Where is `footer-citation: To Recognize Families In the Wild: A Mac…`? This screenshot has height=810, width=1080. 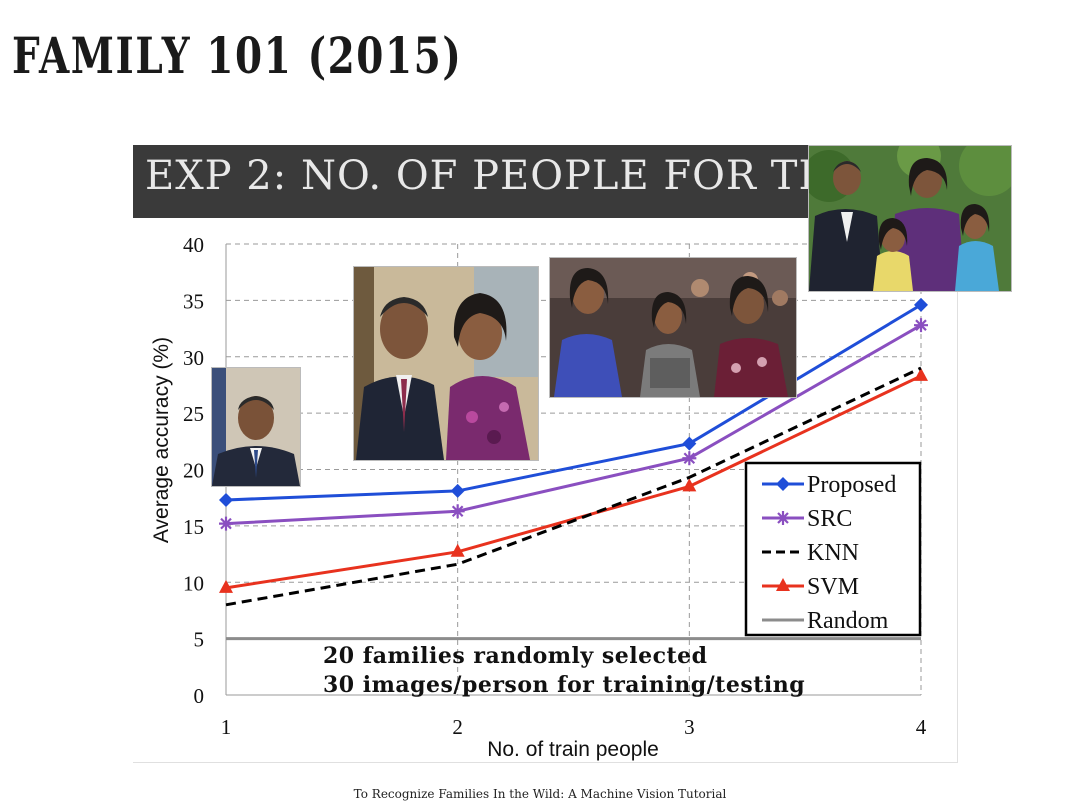 footer-citation: To Recognize Families In the Wild: A Mac… is located at coordinates (540, 794).